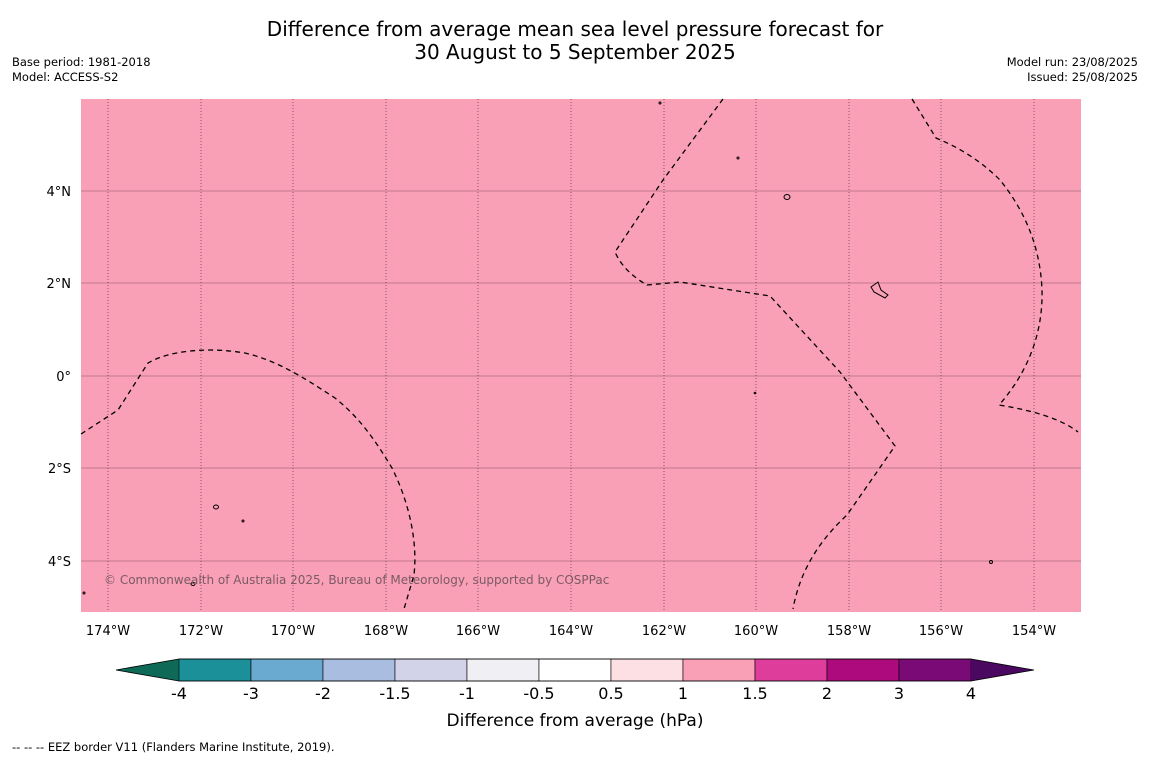  Describe the element at coordinates (108, 631) in the screenshot. I see `lon-label-174w: 174°W` at that location.